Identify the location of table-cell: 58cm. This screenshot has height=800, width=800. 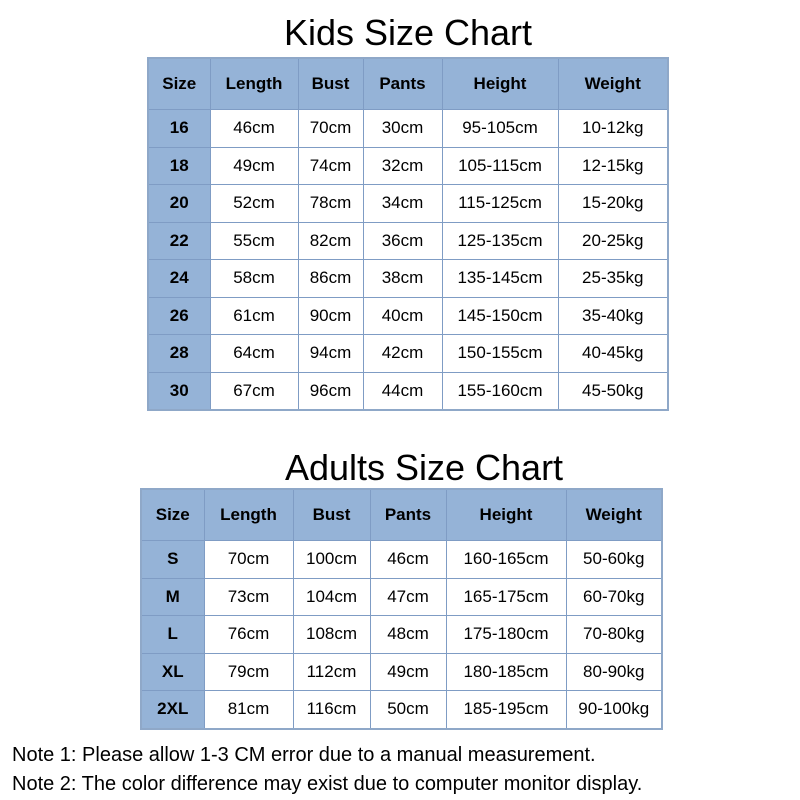
(254, 278).